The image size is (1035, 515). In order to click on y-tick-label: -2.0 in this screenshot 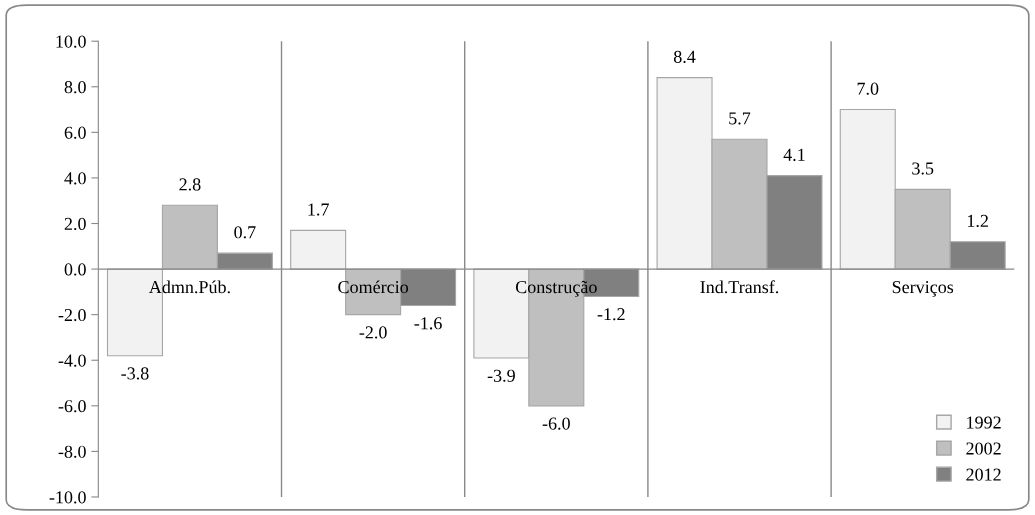, I will do `click(72, 315)`.